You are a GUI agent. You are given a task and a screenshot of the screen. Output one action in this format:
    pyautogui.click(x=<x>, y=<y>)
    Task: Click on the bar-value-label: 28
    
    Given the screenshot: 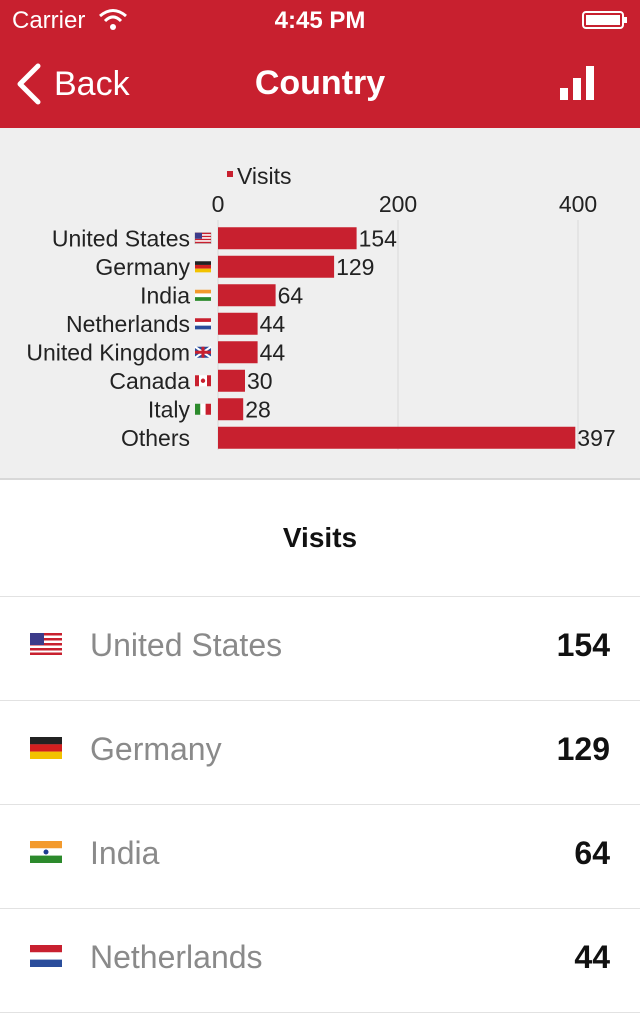 What is the action you would take?
    pyautogui.click(x=258, y=409)
    